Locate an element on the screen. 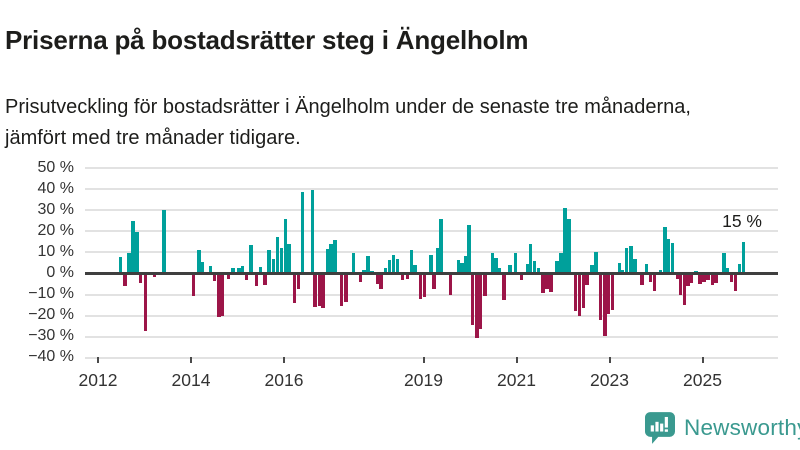 This screenshot has width=800, height=450. zero-axis-line is located at coordinates (431, 273).